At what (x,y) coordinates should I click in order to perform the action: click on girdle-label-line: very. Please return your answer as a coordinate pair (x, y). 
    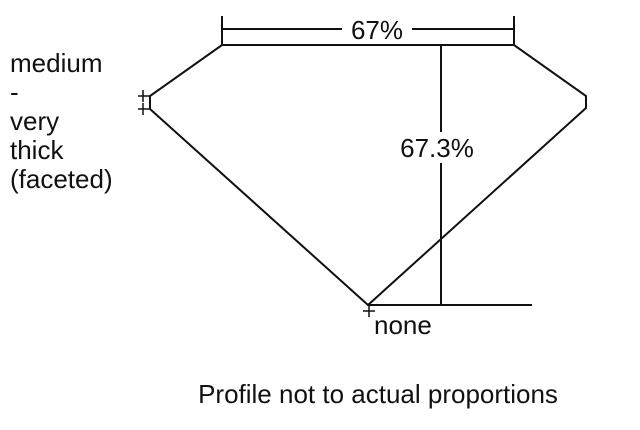
    Looking at the image, I should click on (35, 121).